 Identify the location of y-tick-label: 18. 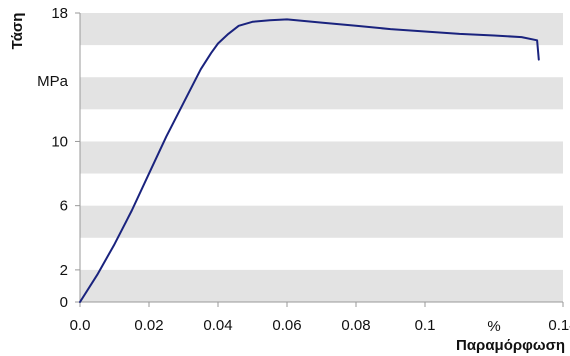
(59, 13).